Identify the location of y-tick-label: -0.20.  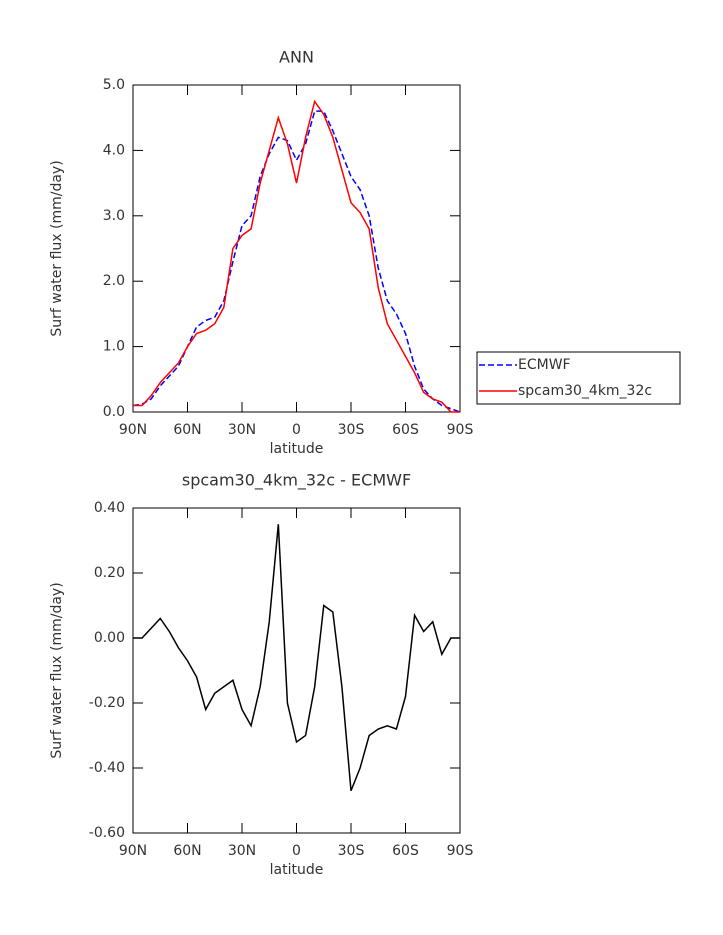
(107, 703).